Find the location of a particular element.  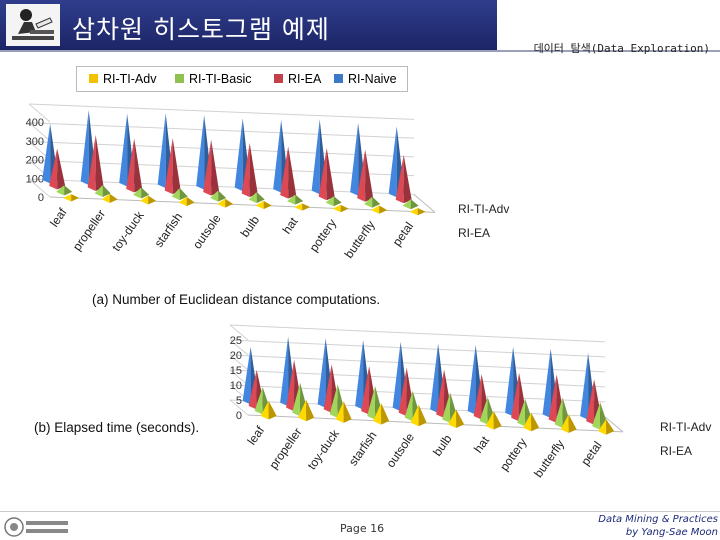

legend-label: RI-TI-Adv is located at coordinates (130, 79).